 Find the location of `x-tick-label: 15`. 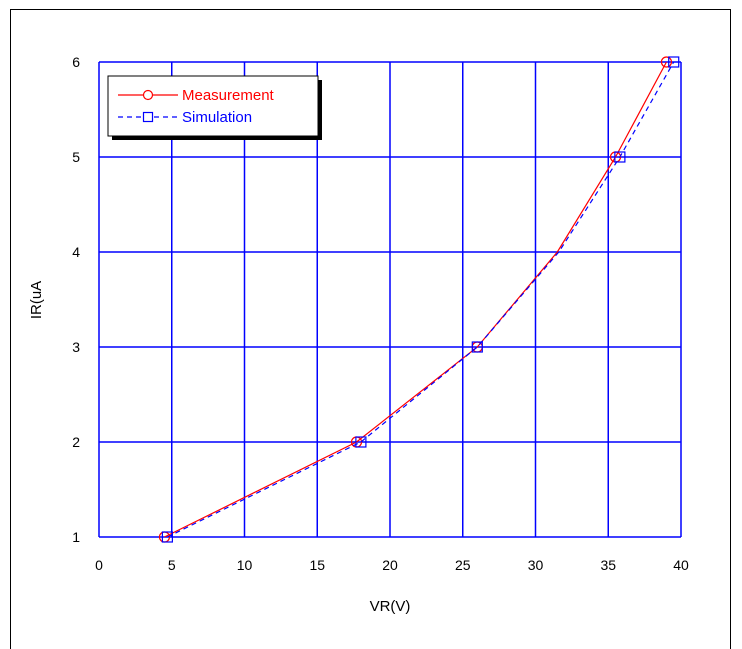

x-tick-label: 15 is located at coordinates (317, 565).